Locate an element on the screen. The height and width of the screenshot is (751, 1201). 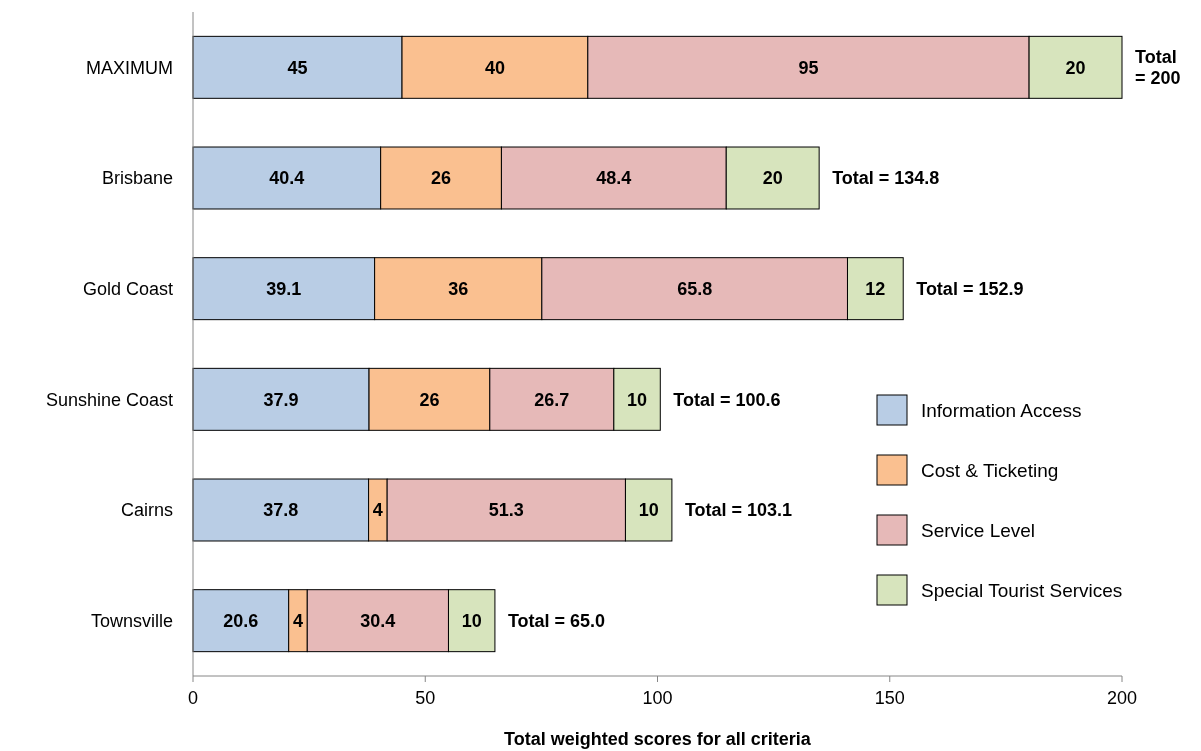
y-tick-label: Brisbane is located at coordinates (137, 178).